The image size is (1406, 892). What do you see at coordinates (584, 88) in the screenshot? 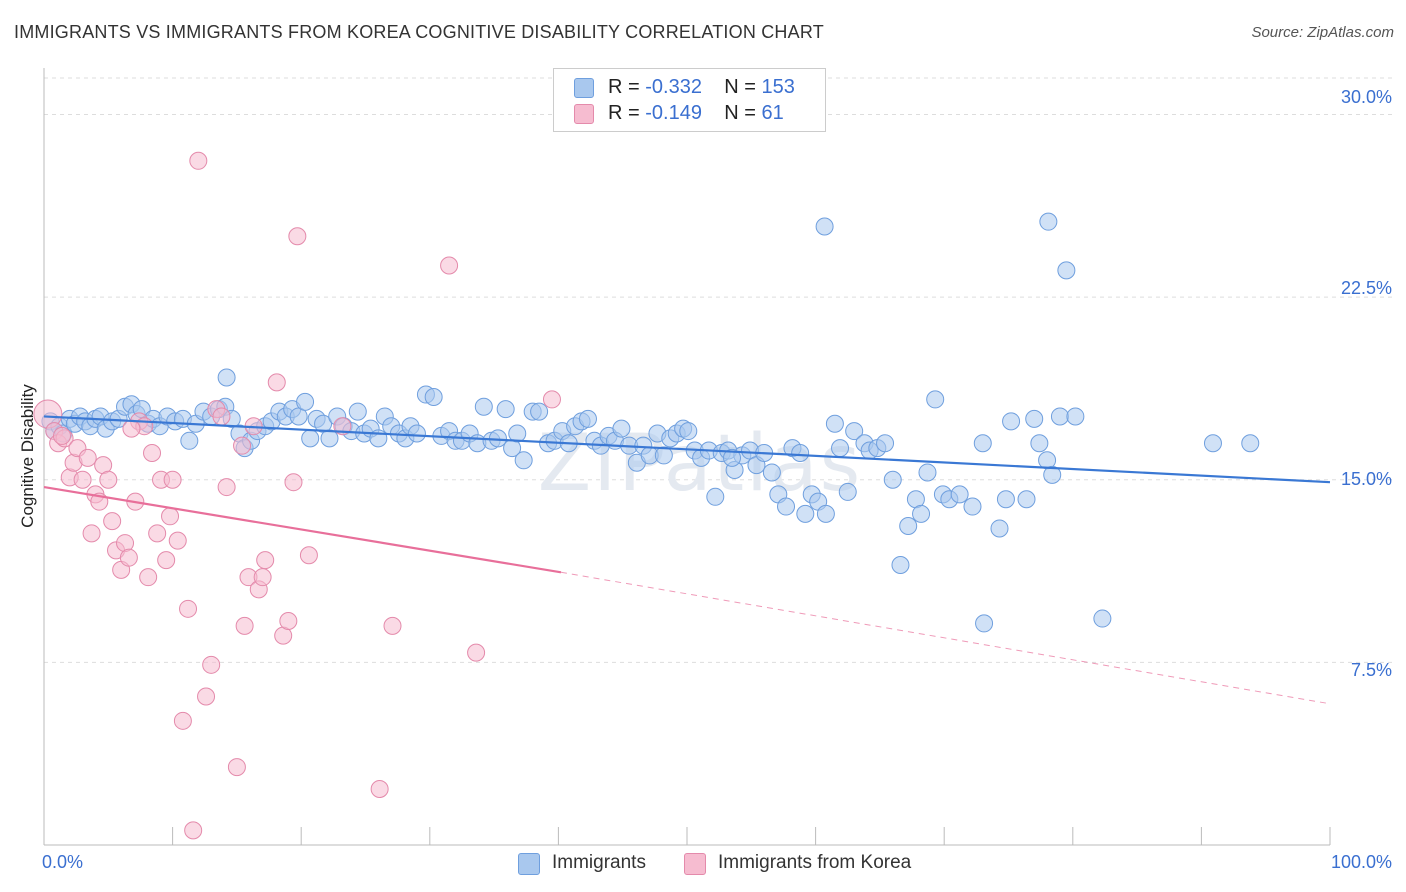
I see `legend-swatch-blue` at bounding box center [584, 88].